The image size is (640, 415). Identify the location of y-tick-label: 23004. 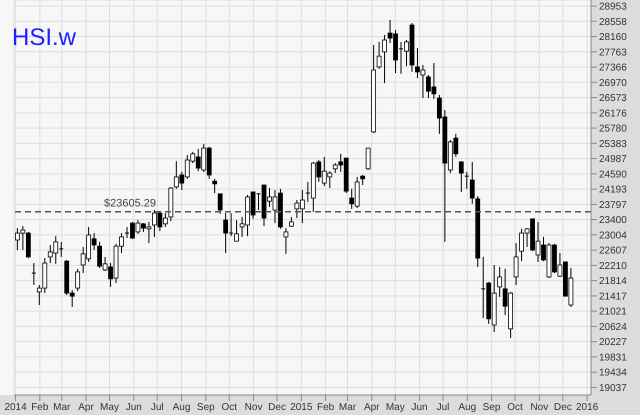
(613, 236).